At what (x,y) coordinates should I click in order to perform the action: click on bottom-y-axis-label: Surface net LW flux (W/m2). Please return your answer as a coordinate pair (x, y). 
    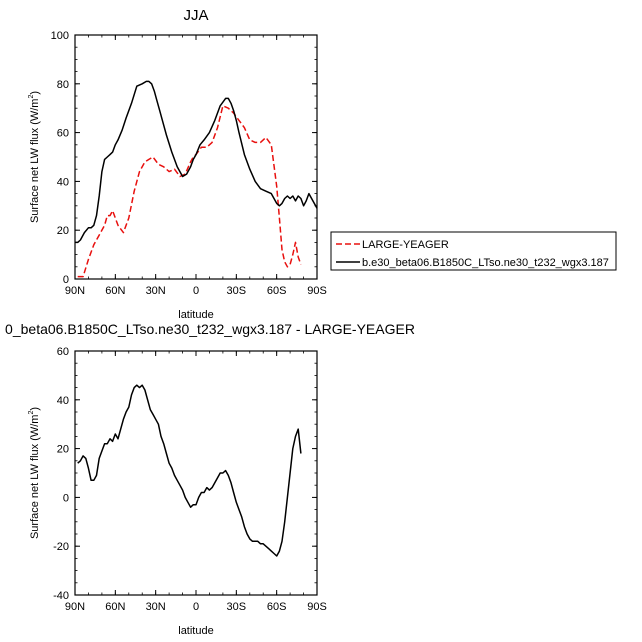
    Looking at the image, I should click on (34, 473).